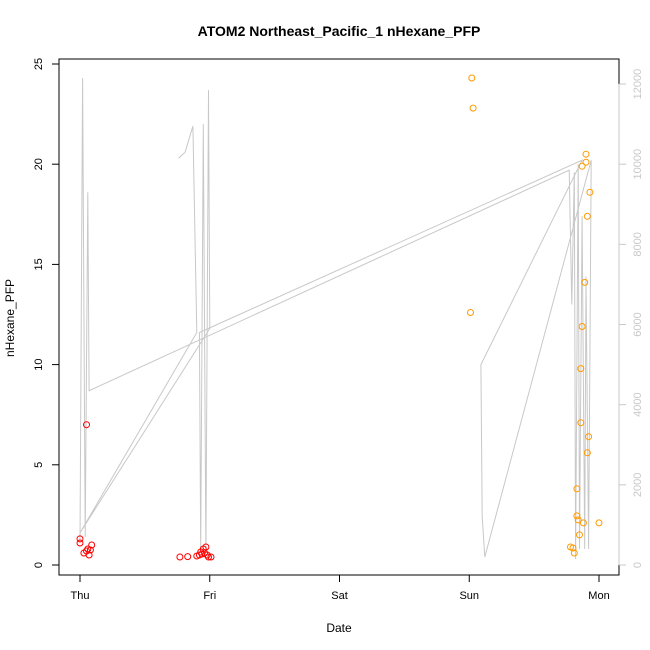 The image size is (650, 650). I want to click on x-tick-label-sun: Sun, so click(469, 596).